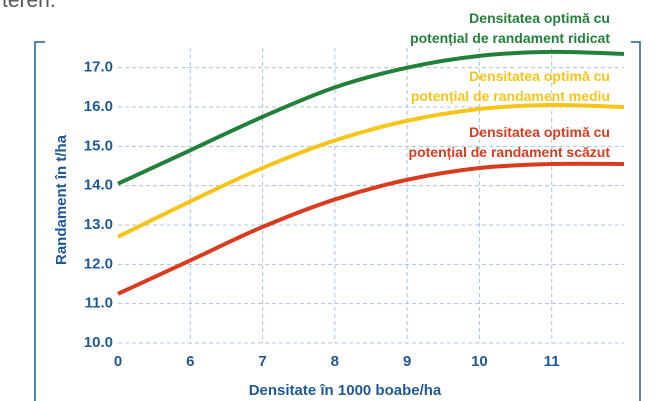 The height and width of the screenshot is (401, 655). What do you see at coordinates (190, 361) in the screenshot?
I see `x-tick-label: 6` at bounding box center [190, 361].